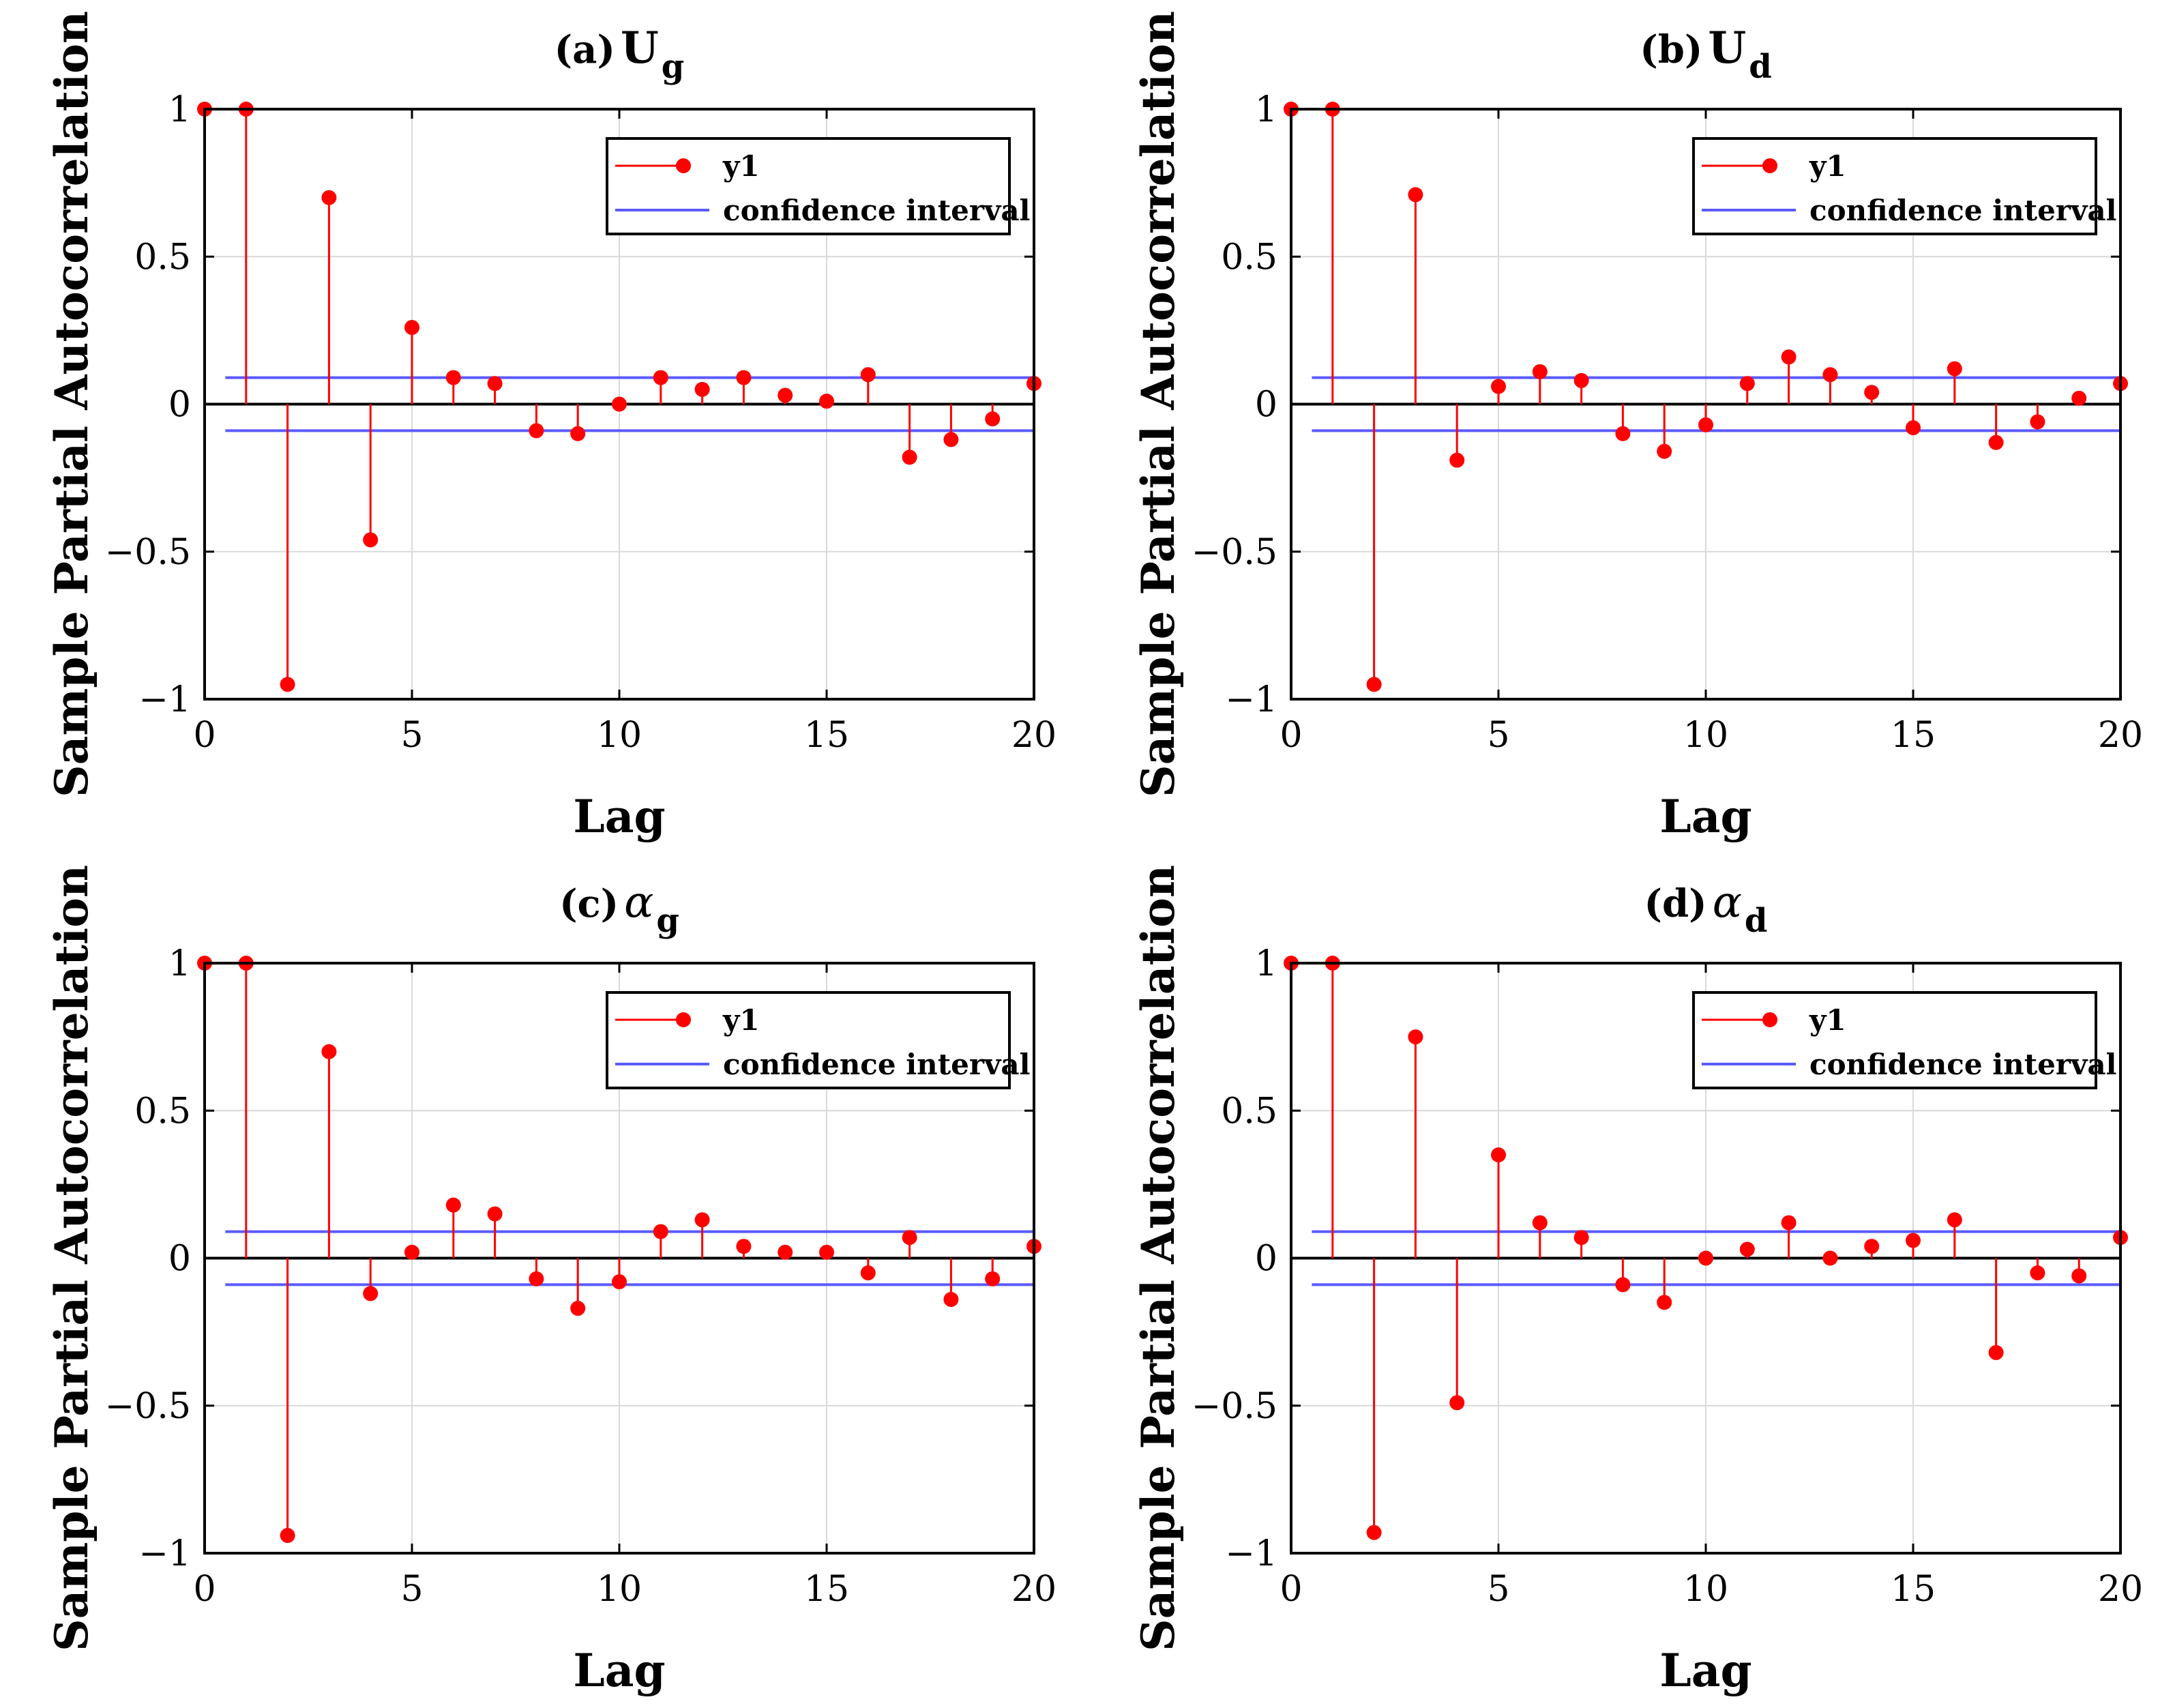 The image size is (2173, 1708). I want to click on title-panel-label: (c), so click(589, 904).